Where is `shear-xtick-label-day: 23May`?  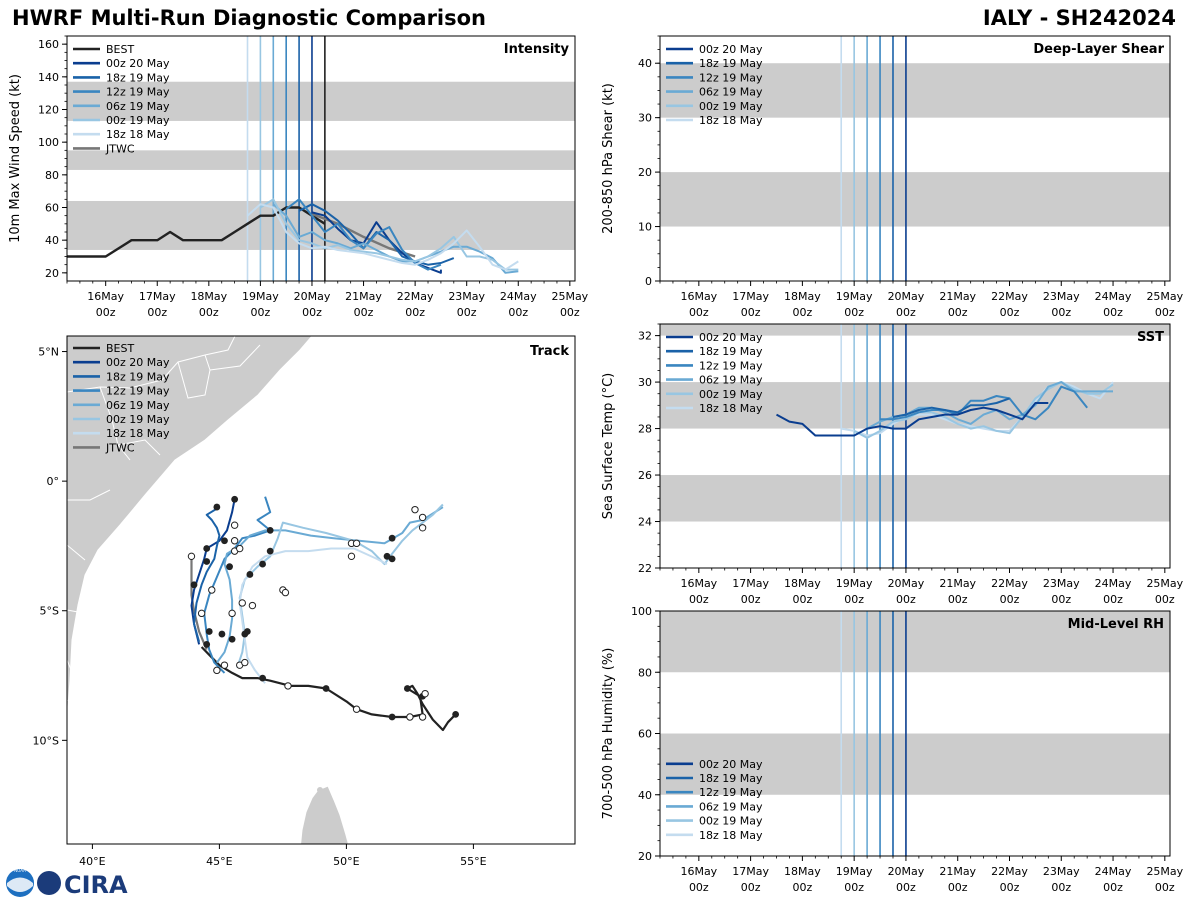
shear-xtick-label-day: 23May is located at coordinates (1061, 296).